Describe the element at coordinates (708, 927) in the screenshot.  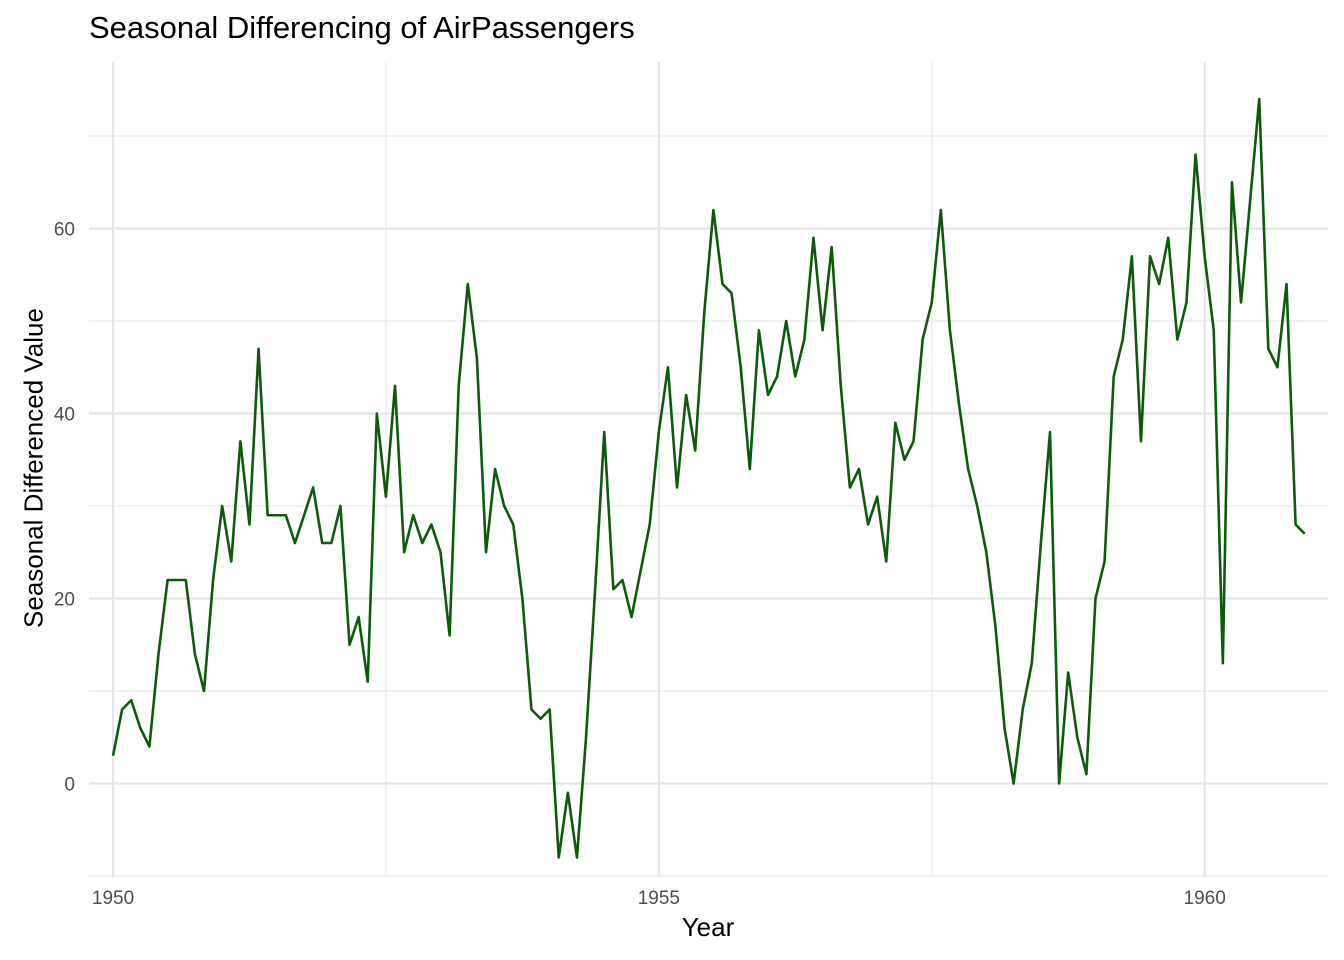
I see `x-axis-label: Year` at that location.